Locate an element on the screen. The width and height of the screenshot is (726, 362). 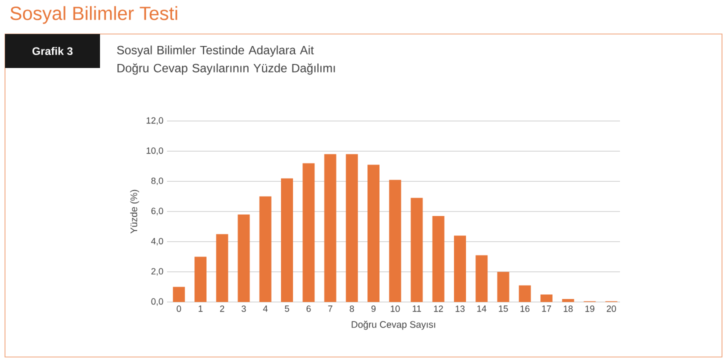
chart-subtitle: Sosyal Bilimler Testinde Adaylara Ait Doğru Cevap Sayılarının Yüzde Dağılımı is located at coordinates (226, 60).